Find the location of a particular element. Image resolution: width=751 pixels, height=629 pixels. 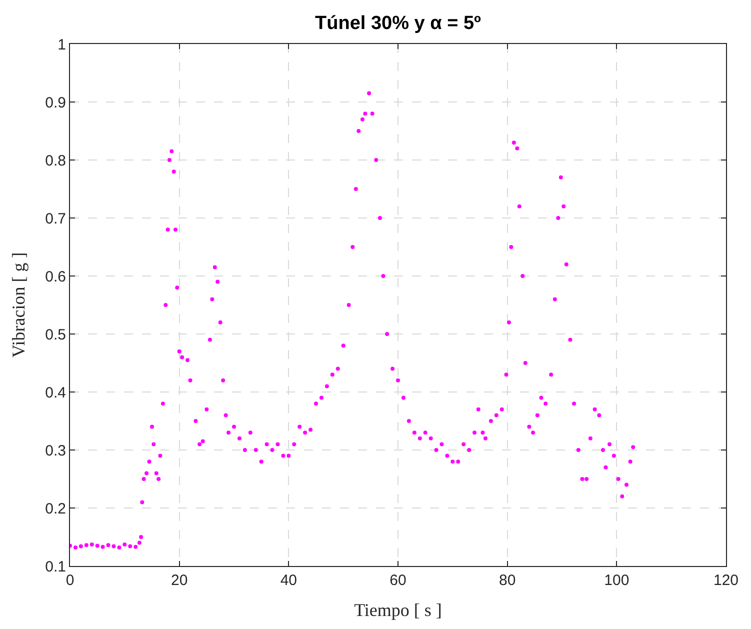

x-tick-label: 80 is located at coordinates (507, 580).